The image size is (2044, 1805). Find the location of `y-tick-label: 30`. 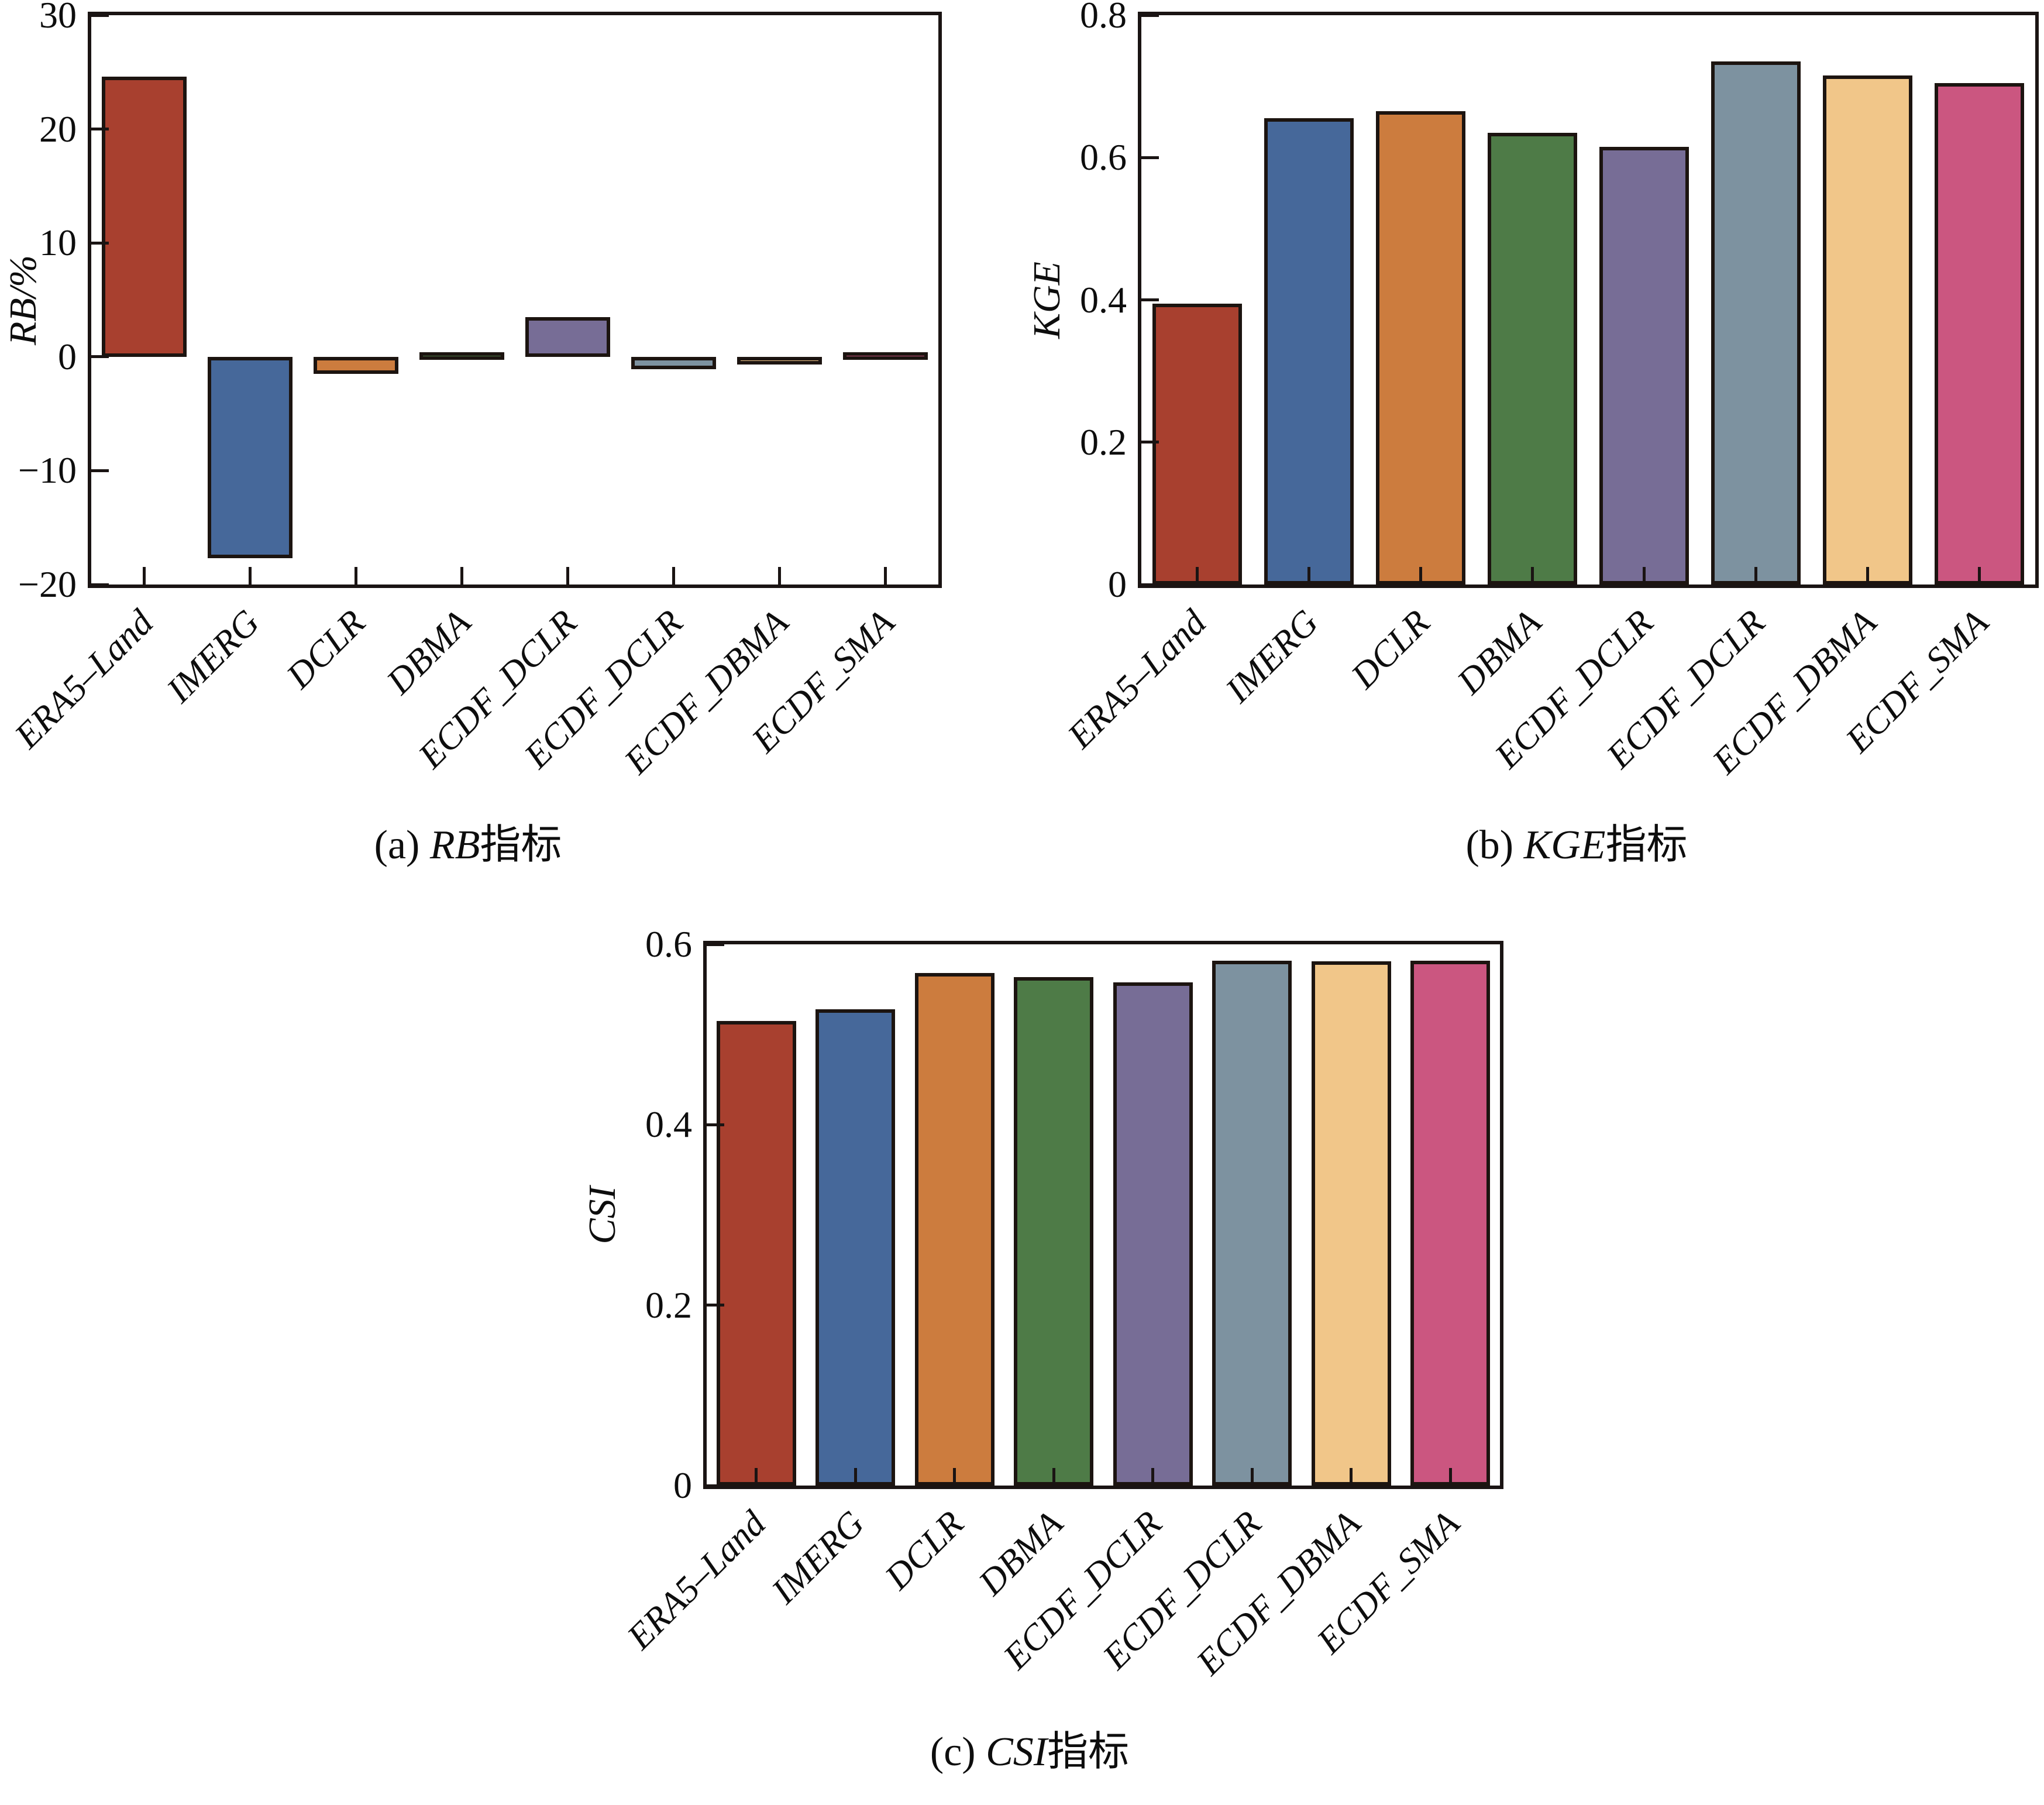

y-tick-label: 30 is located at coordinates (58, 18).